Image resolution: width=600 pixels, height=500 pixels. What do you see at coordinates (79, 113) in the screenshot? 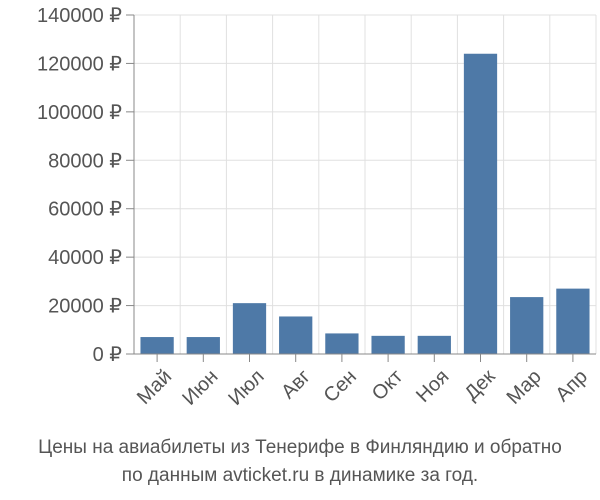
I see `y-tick-label: 100000 ₽` at bounding box center [79, 113].